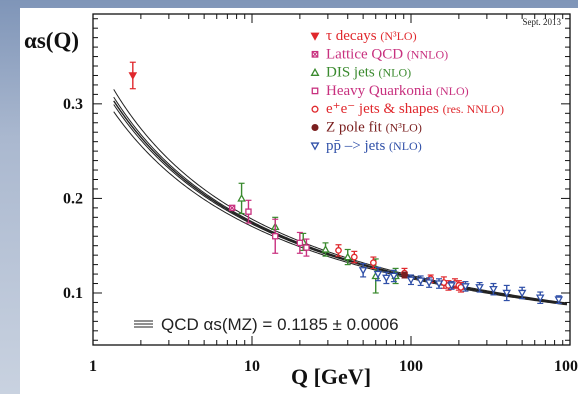 The width and height of the screenshot is (578, 394). What do you see at coordinates (93, 366) in the screenshot?
I see `x-tick-label: 1` at bounding box center [93, 366].